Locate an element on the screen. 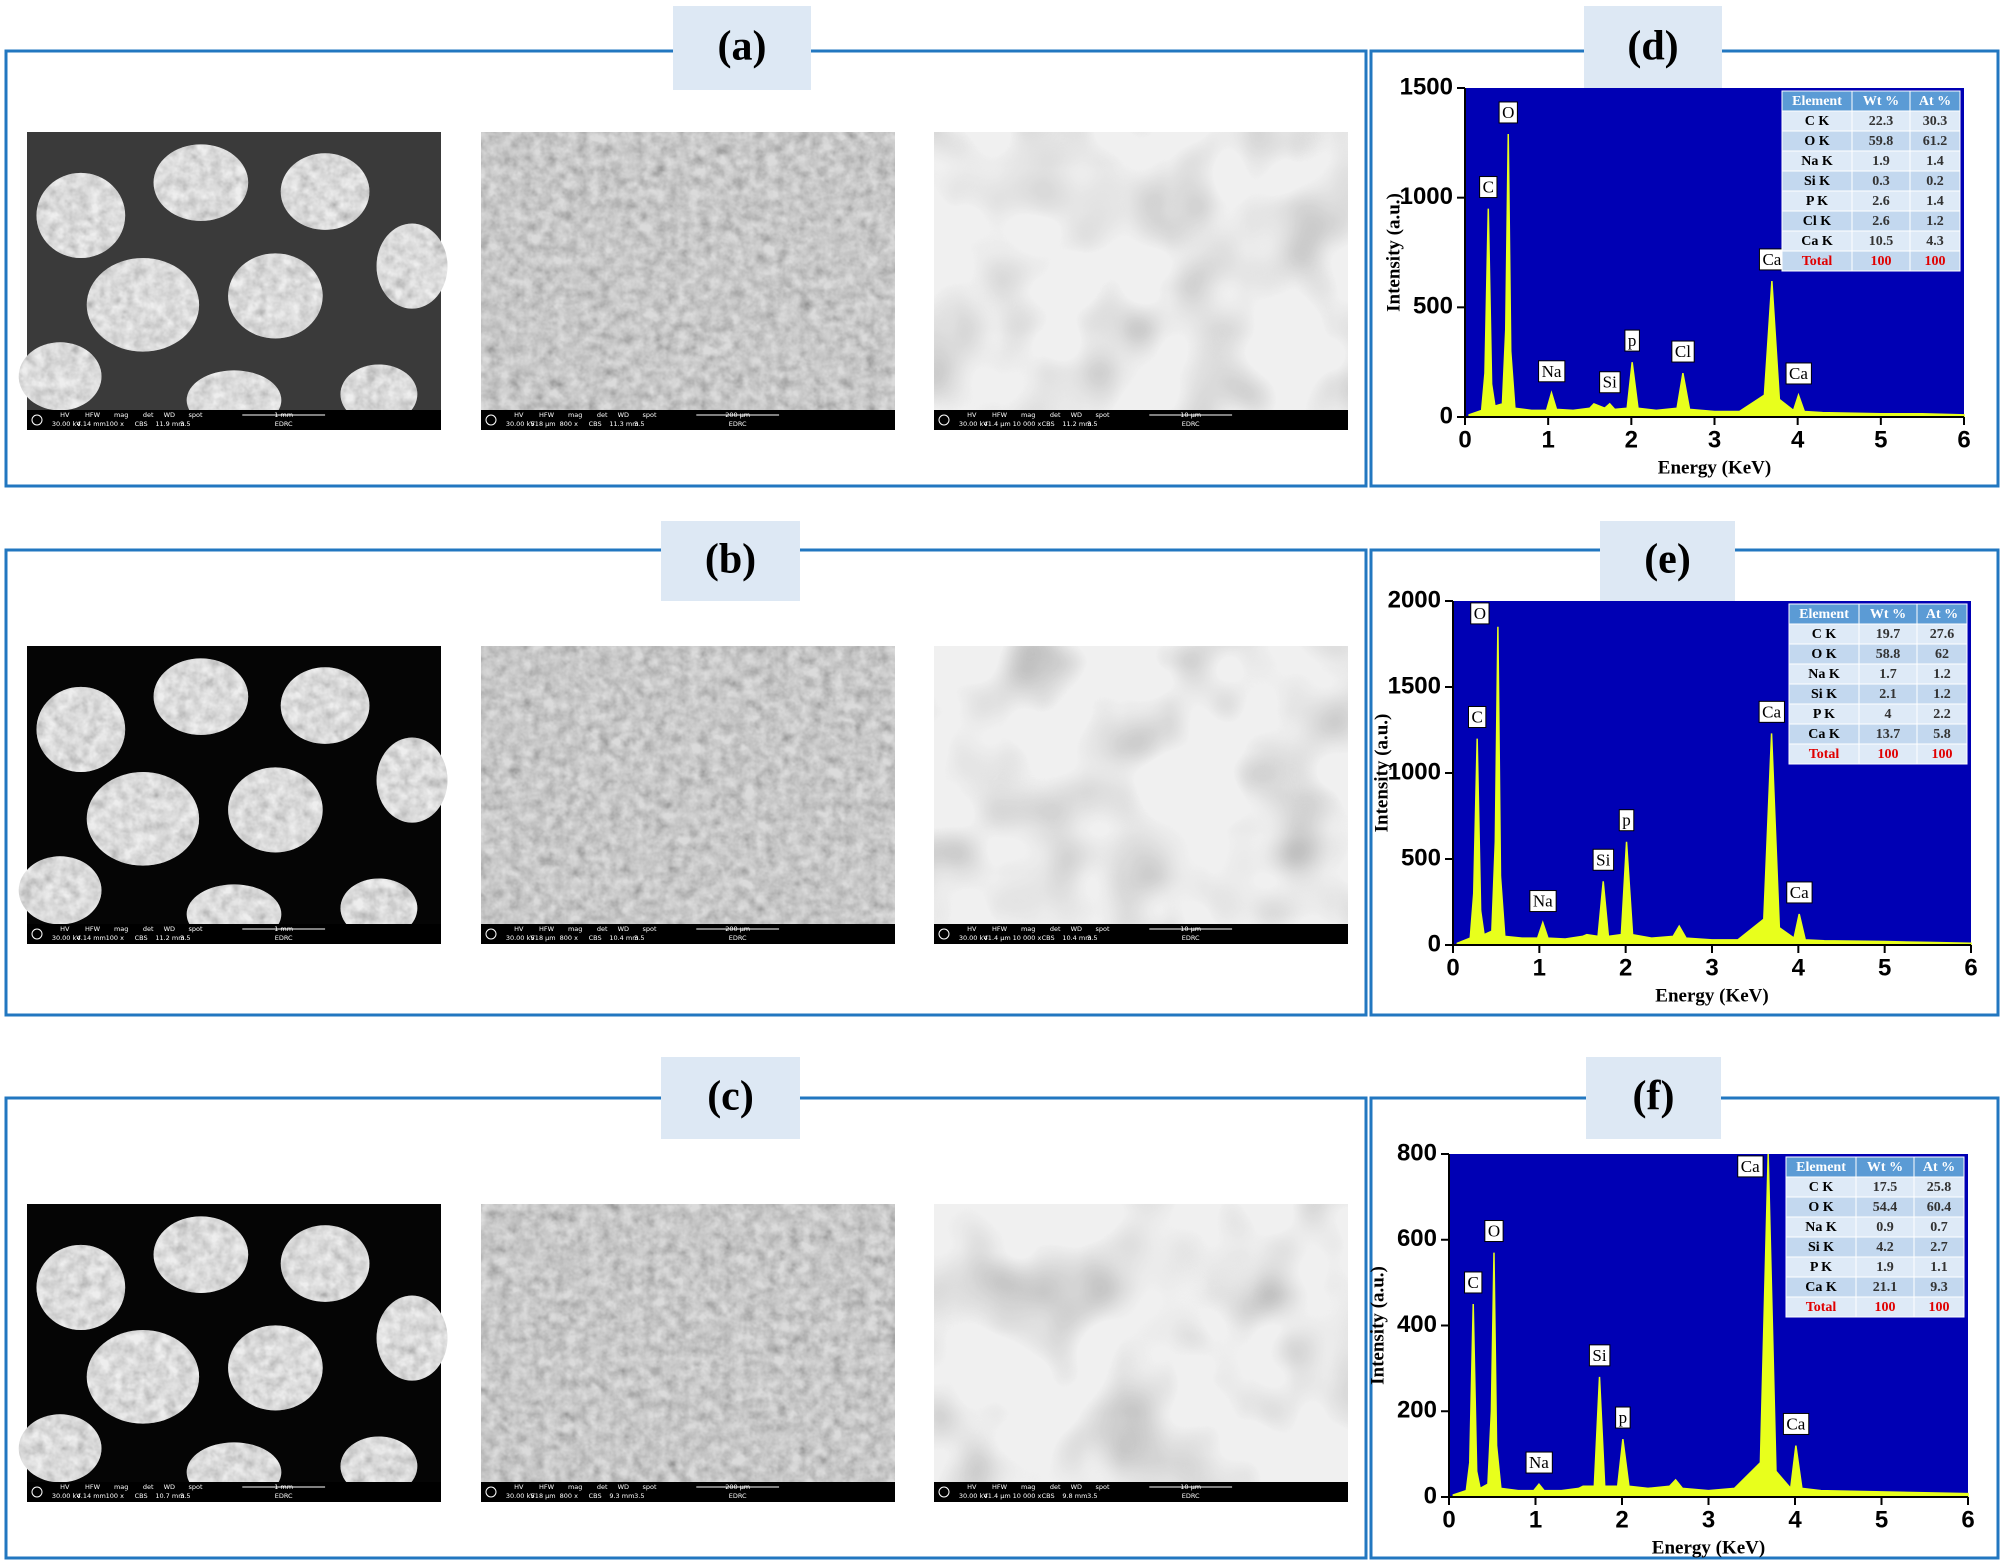 This screenshot has height=1566, width=2006. table-text: 22.3 is located at coordinates (1881, 121).